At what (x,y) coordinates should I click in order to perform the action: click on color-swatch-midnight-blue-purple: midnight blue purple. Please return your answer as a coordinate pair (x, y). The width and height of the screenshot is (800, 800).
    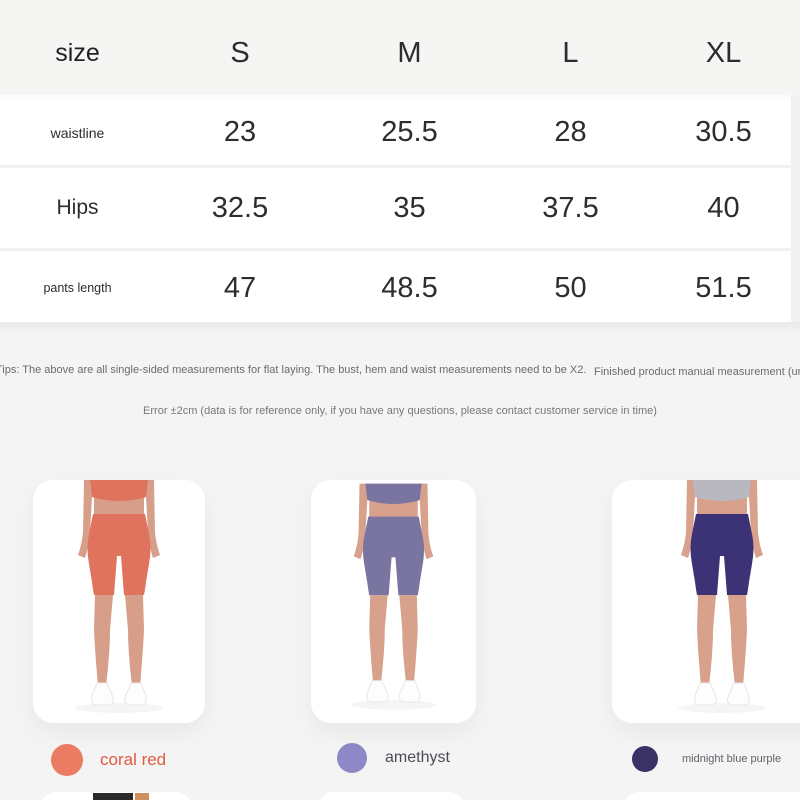
    Looking at the image, I should click on (706, 759).